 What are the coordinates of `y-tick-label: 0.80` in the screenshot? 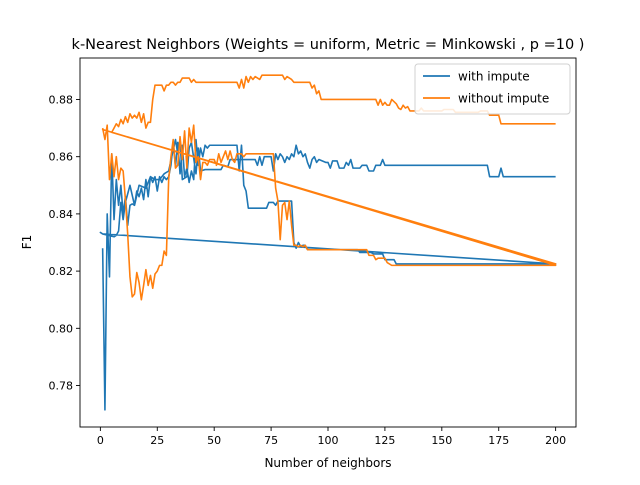 It's located at (61, 328).